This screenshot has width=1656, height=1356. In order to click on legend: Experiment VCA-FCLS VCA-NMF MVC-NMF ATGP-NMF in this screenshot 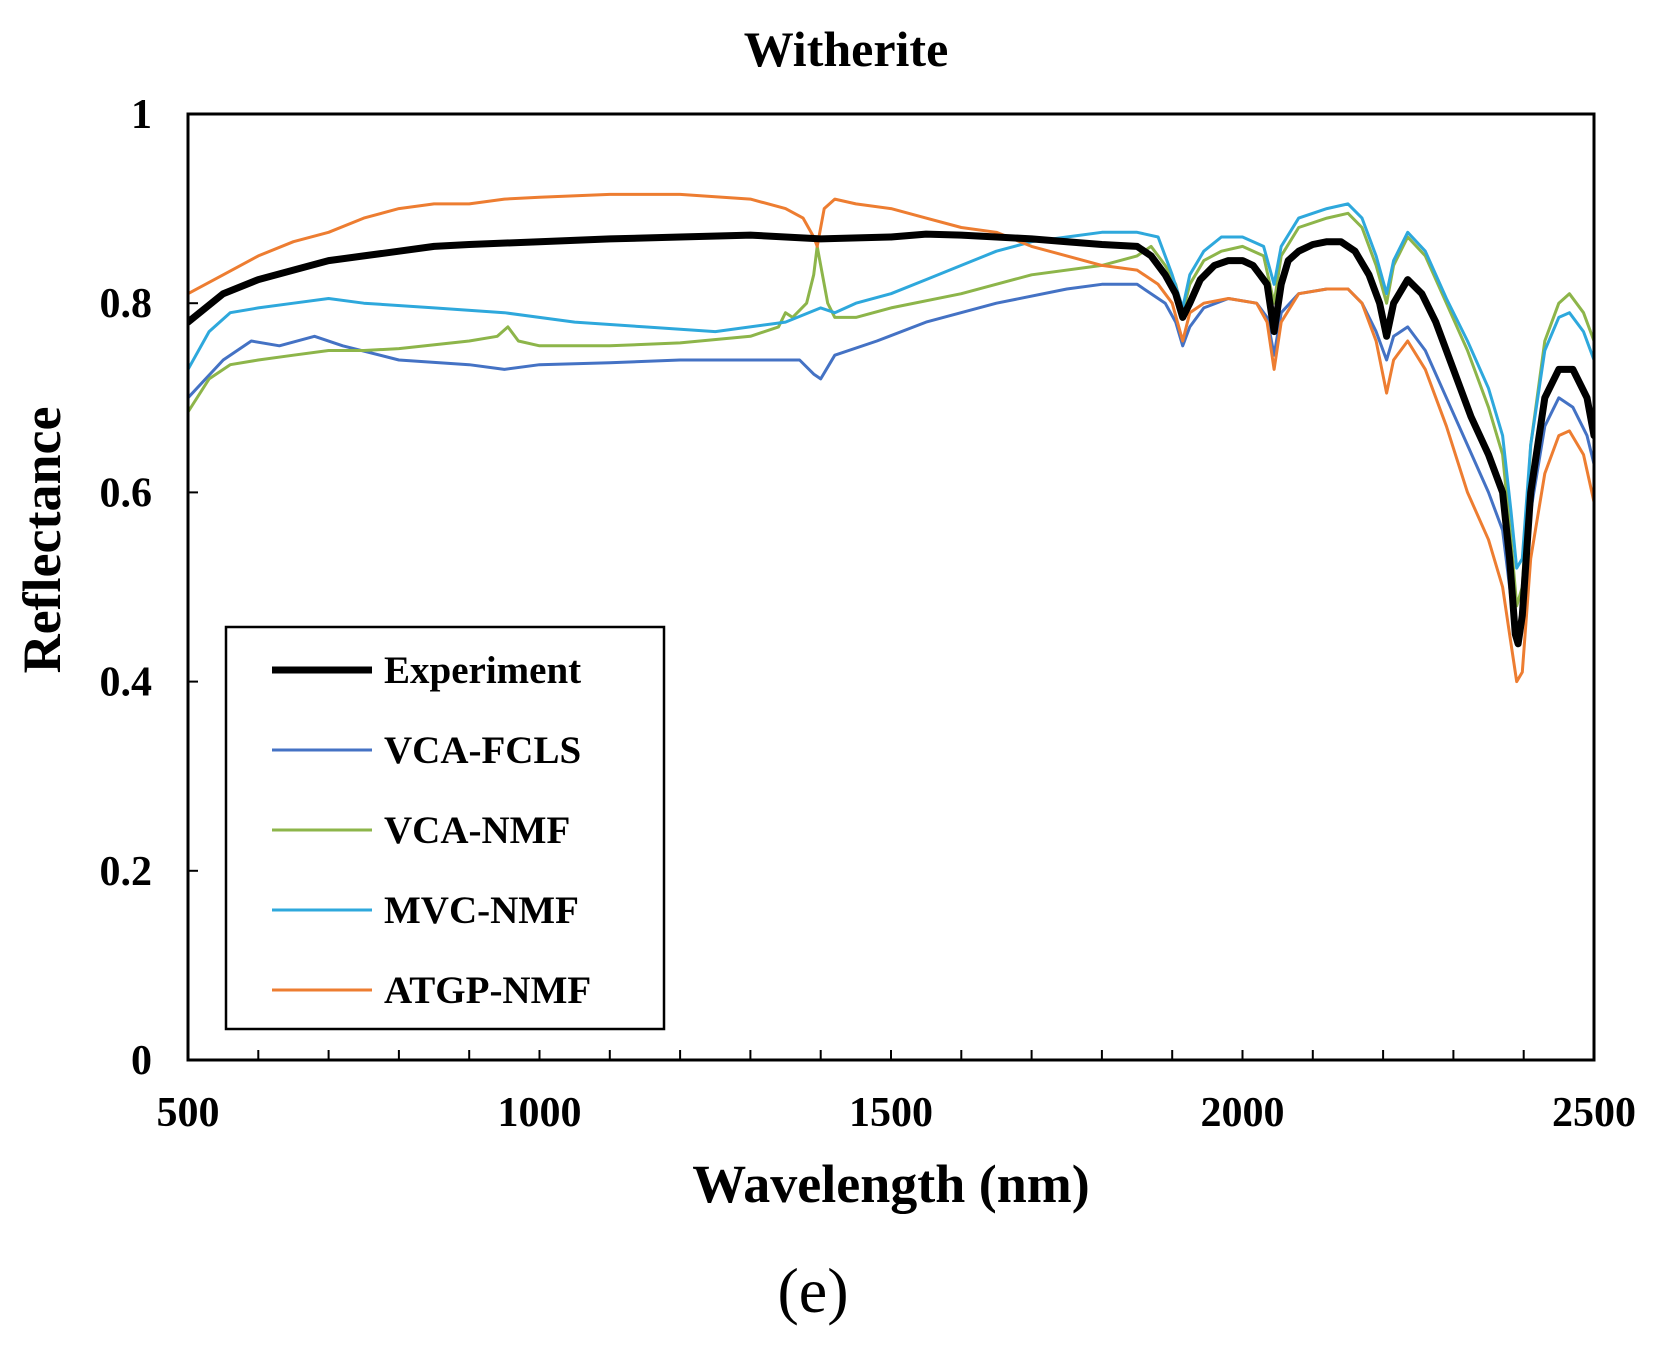, I will do `click(445, 828)`.